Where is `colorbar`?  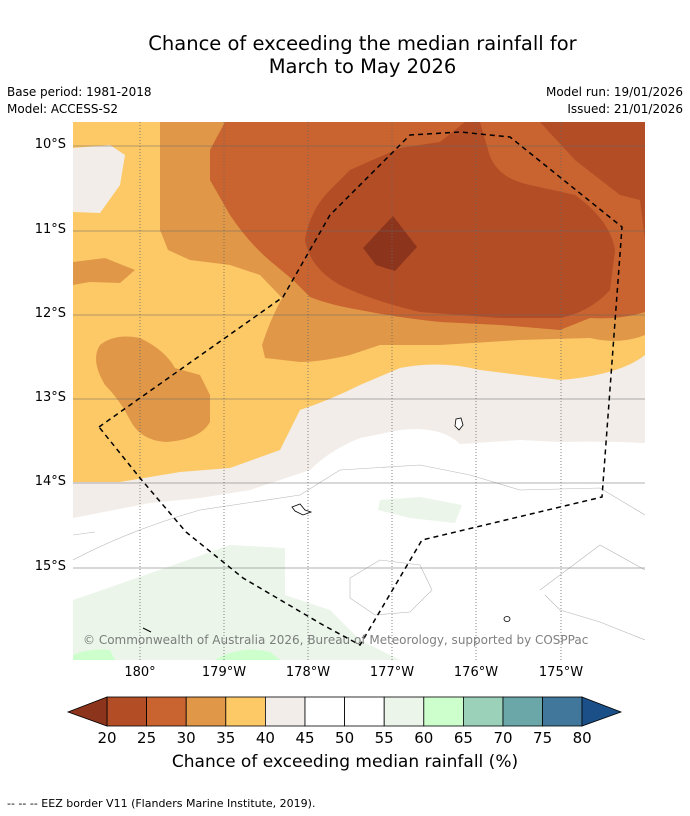
colorbar is located at coordinates (344, 711).